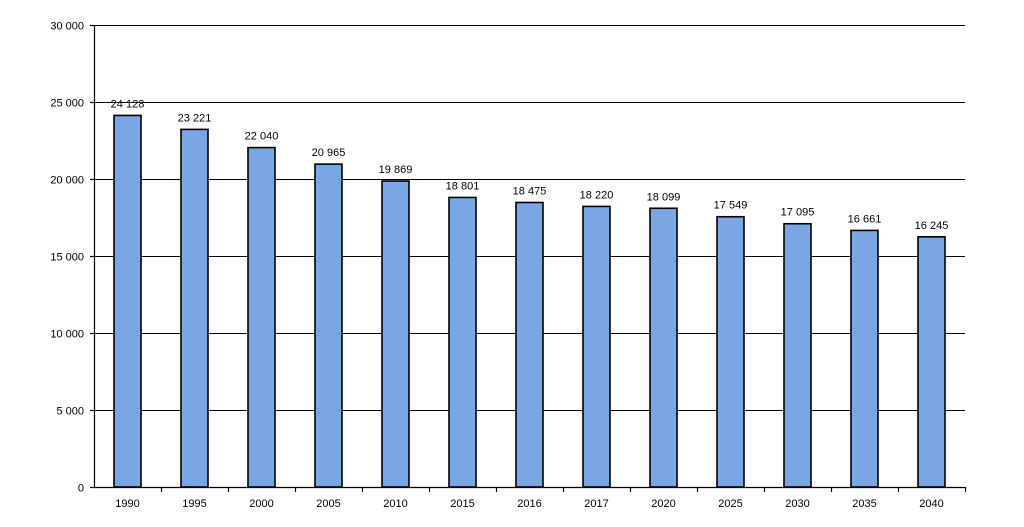  Describe the element at coordinates (396, 170) in the screenshot. I see `data-label: 19 869` at that location.